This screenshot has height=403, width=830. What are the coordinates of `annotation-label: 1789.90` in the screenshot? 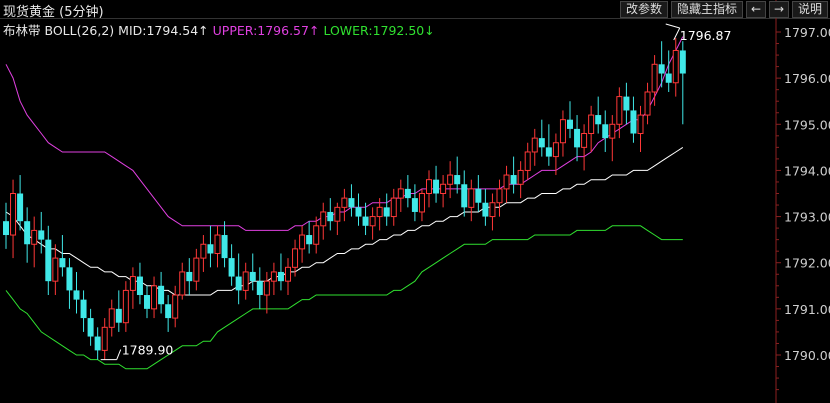 It's located at (148, 350).